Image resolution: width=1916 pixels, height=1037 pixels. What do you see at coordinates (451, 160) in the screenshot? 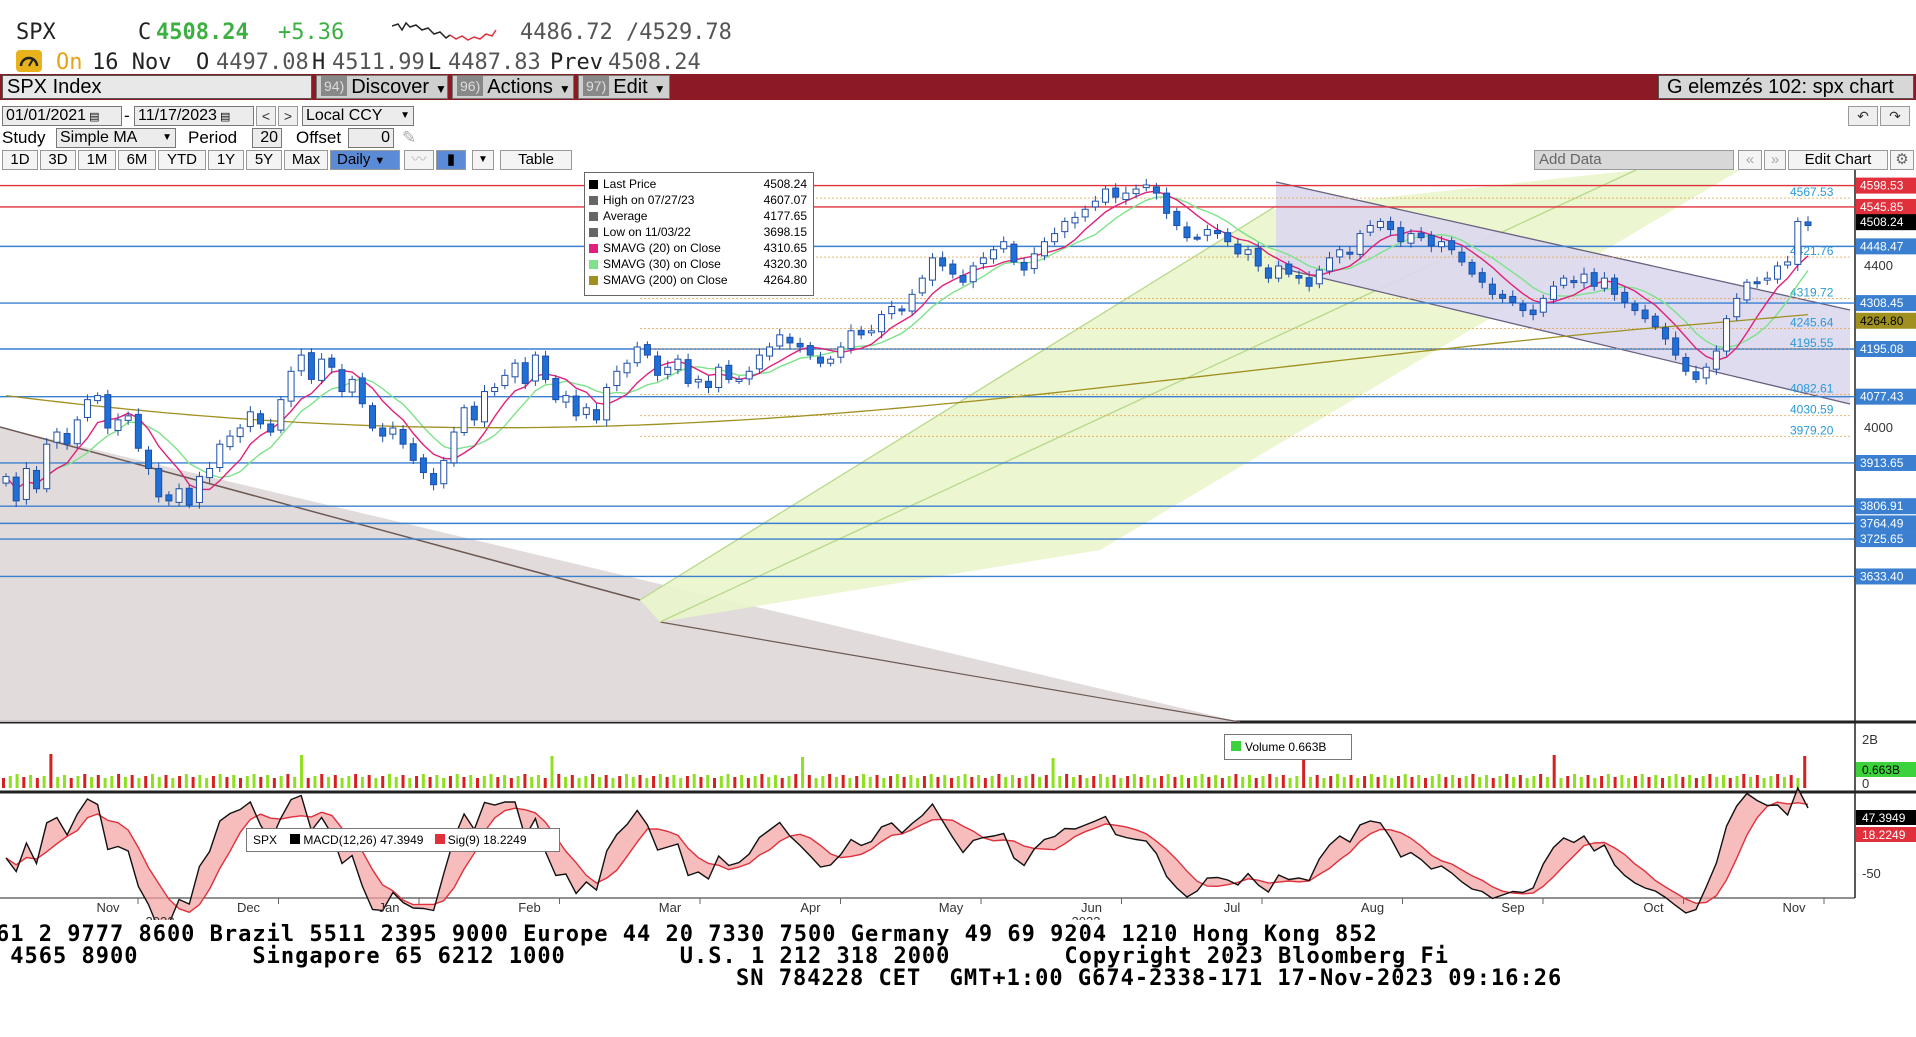
I see `candle-chart-icon: ▮` at bounding box center [451, 160].